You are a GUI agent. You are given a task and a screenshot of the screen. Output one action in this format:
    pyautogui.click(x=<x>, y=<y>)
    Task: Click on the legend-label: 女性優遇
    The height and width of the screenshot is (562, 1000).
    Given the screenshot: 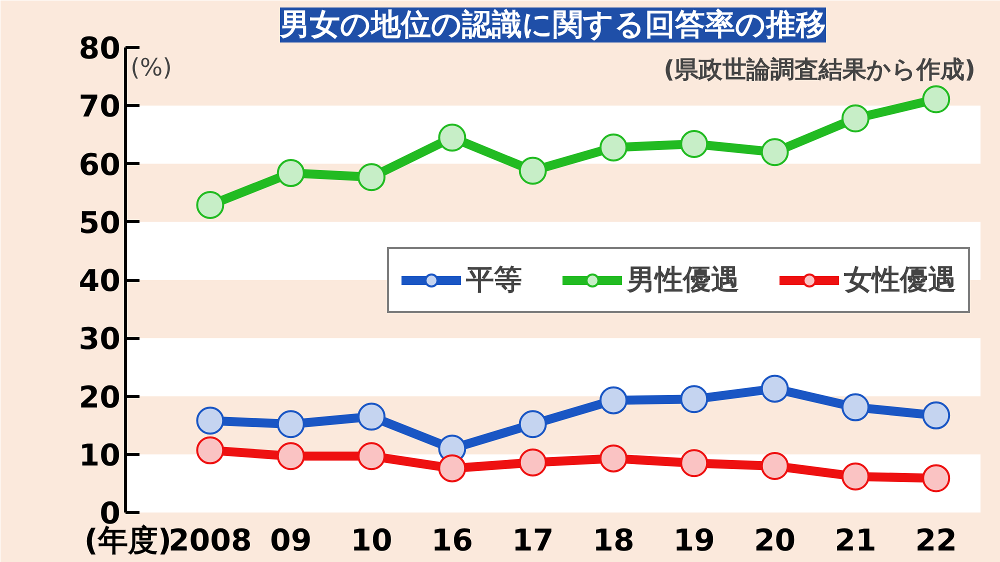 What is the action you would take?
    pyautogui.click(x=900, y=280)
    